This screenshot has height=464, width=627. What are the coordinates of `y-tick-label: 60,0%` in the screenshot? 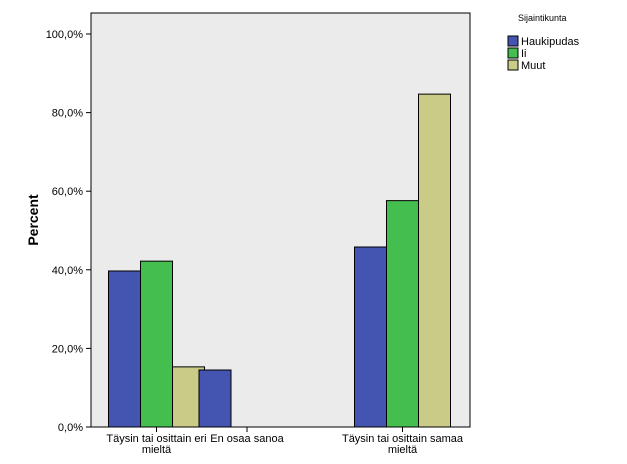 It's located at (67, 192).